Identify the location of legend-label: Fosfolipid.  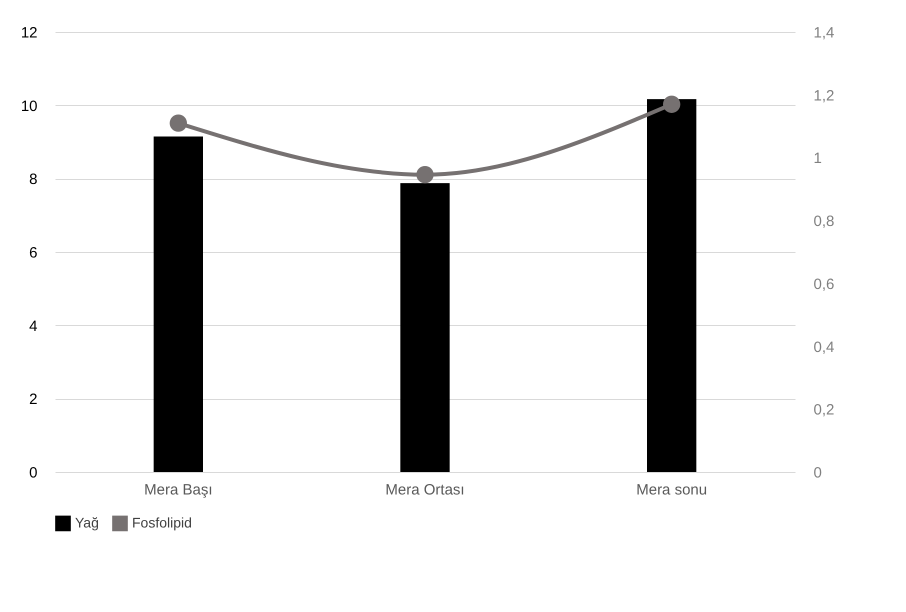
(162, 522).